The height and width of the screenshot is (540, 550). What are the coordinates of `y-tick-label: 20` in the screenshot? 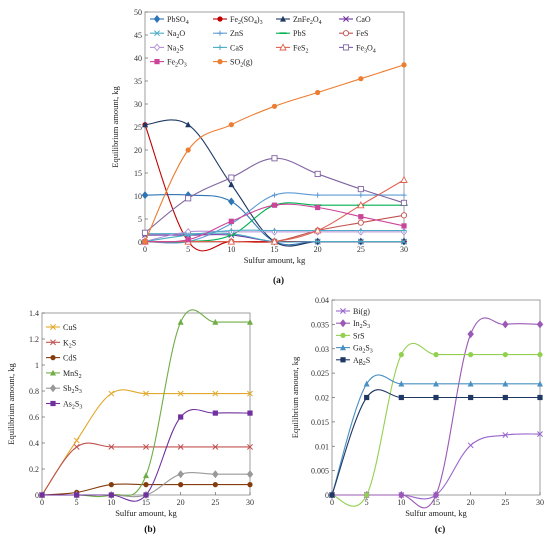 It's located at (138, 150).